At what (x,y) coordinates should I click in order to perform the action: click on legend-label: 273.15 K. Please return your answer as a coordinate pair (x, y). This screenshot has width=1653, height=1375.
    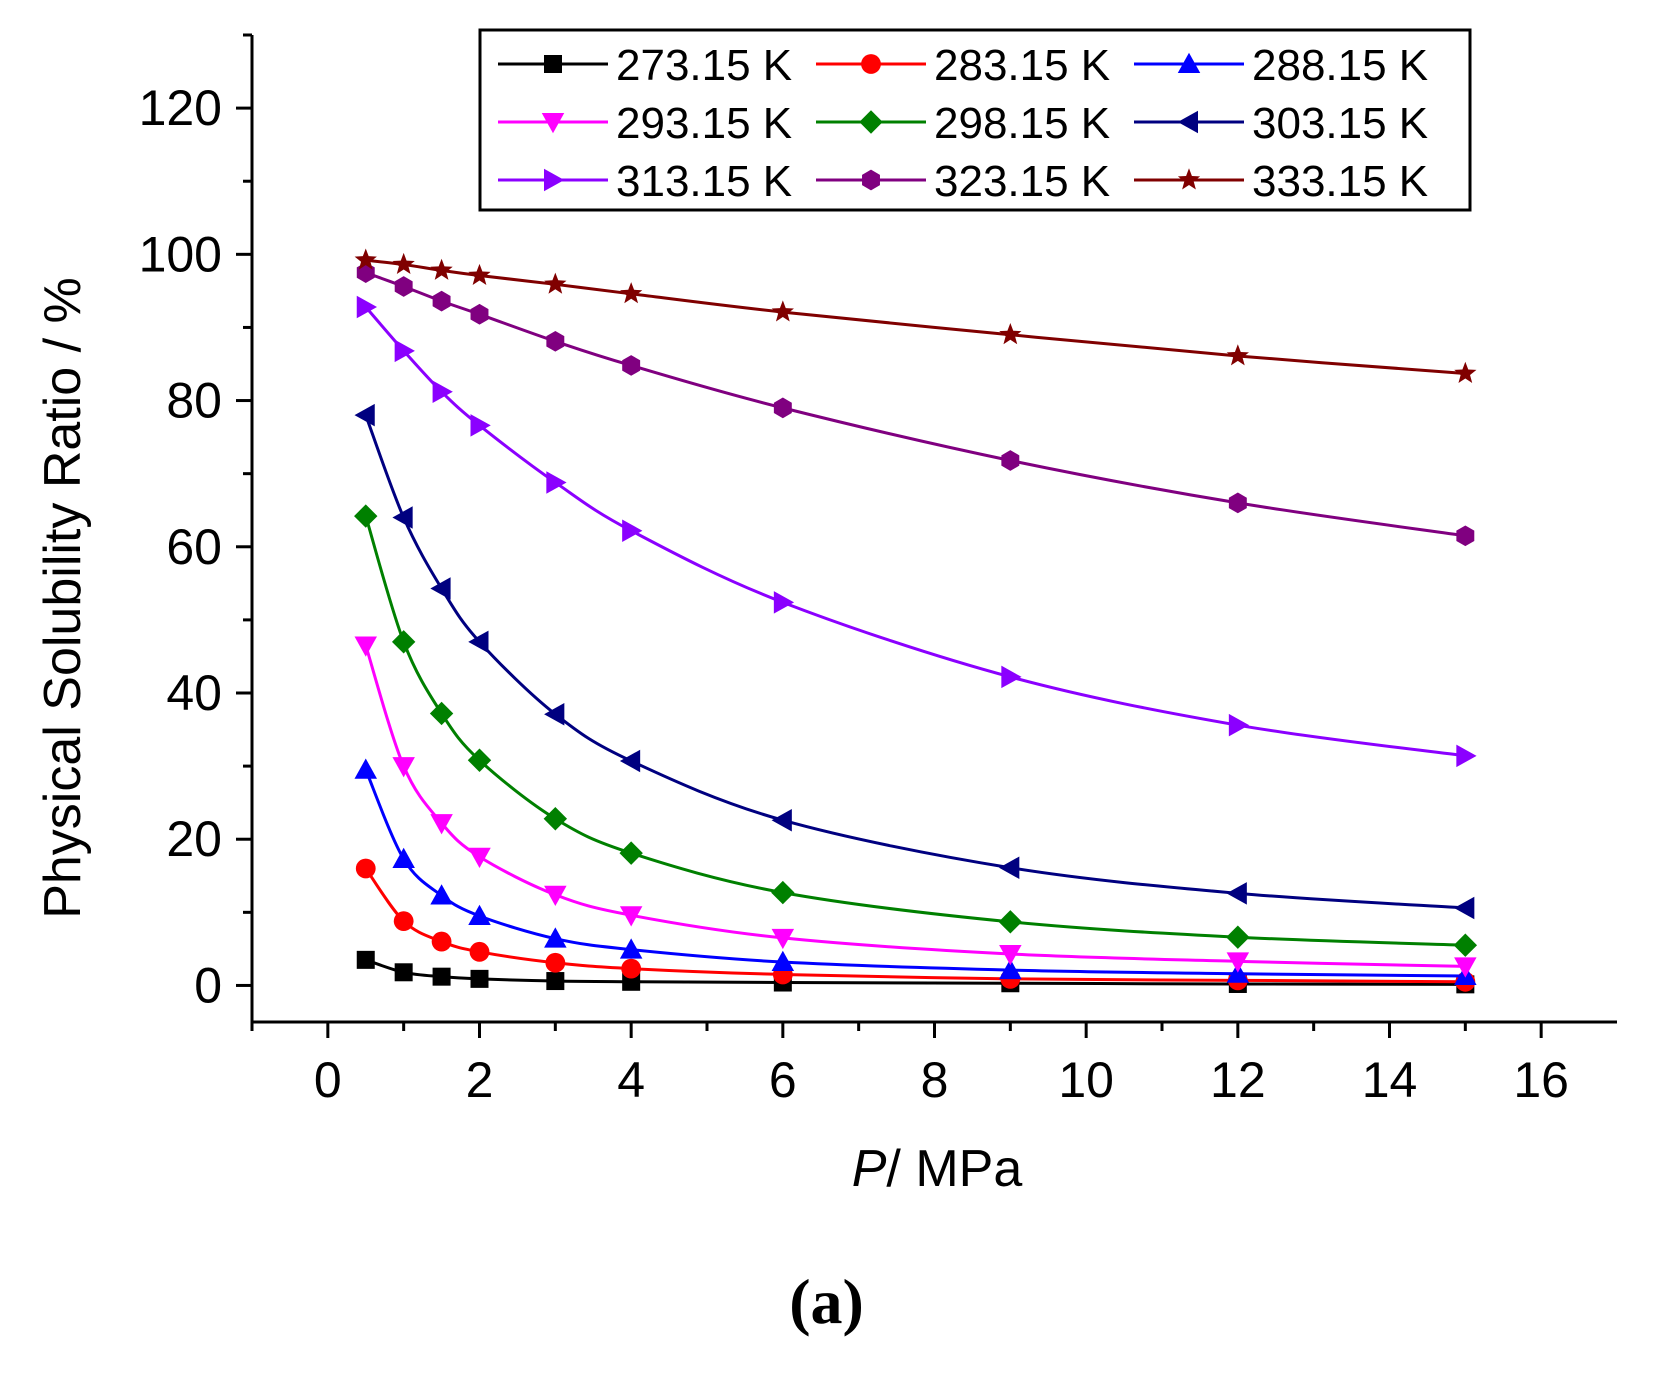
    Looking at the image, I should click on (704, 65).